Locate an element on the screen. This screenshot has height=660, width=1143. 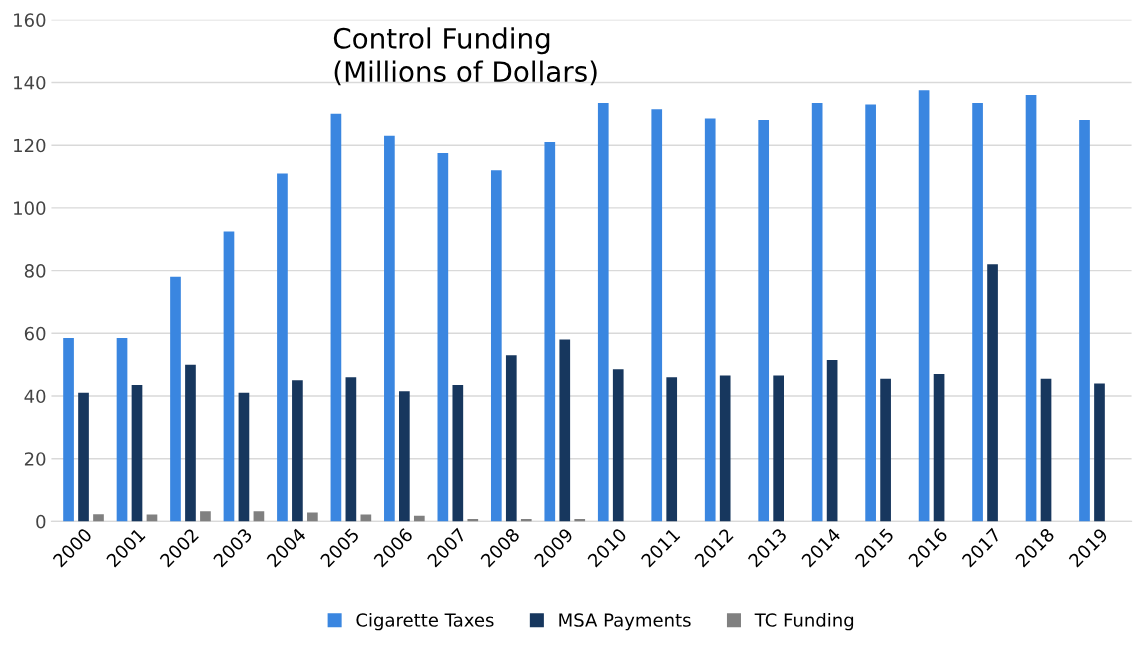
legend-label: Cigarette Taxes is located at coordinates (425, 621).